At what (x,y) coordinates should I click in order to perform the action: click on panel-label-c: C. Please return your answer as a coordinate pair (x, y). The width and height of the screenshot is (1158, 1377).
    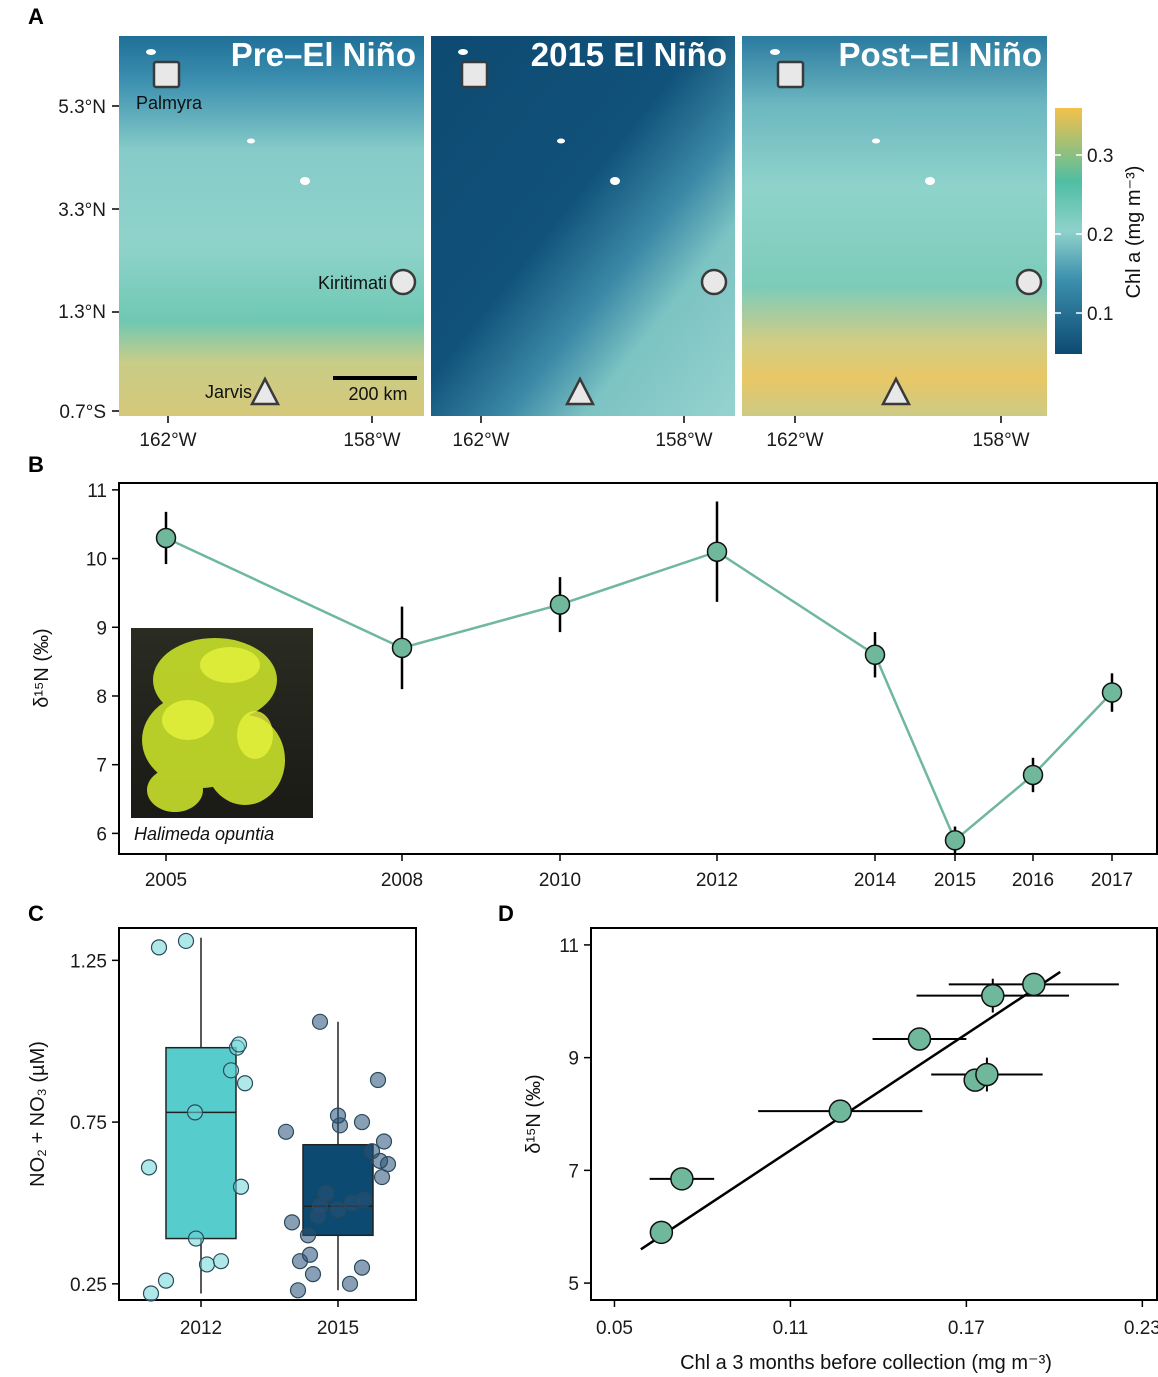
    Looking at the image, I should click on (36, 913).